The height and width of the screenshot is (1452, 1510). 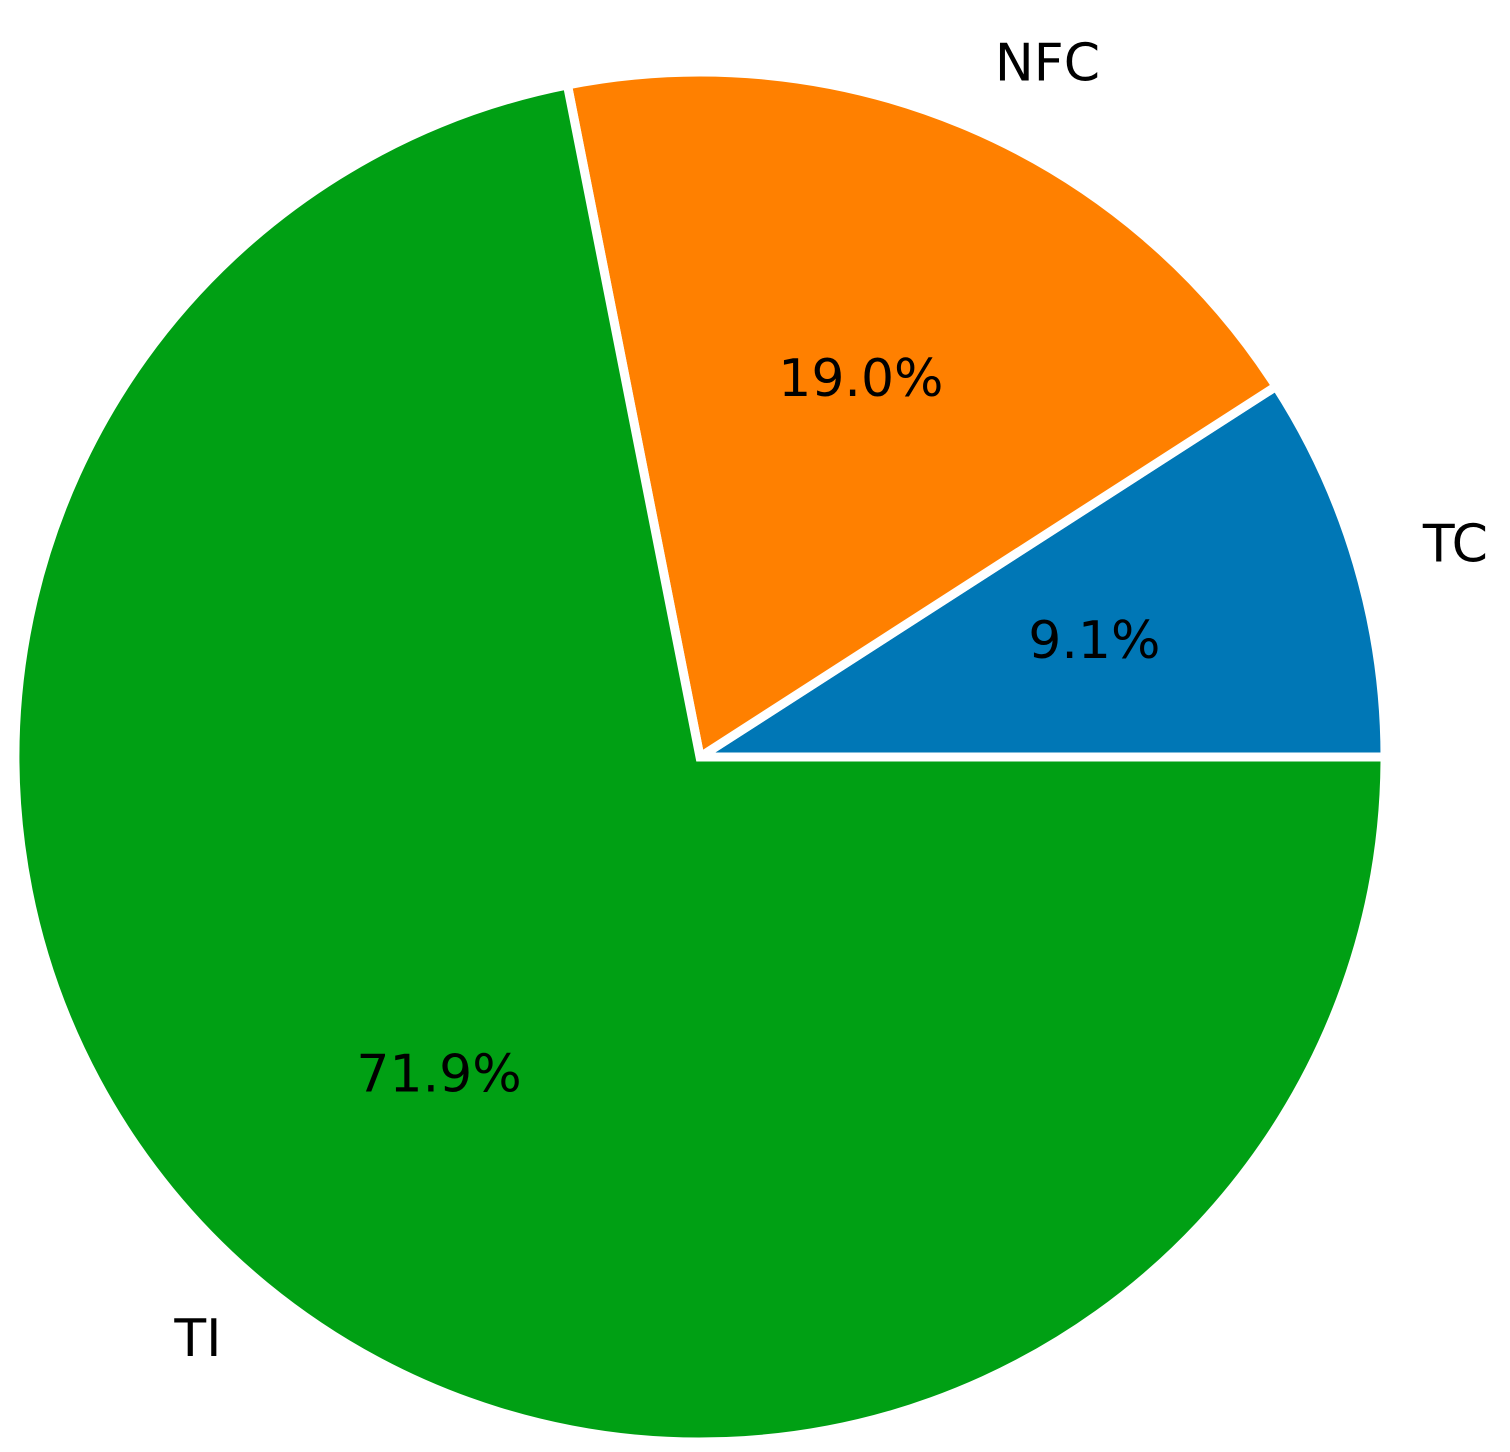 What do you see at coordinates (1047, 64) in the screenshot?
I see `slice-label-nfc: NFC` at bounding box center [1047, 64].